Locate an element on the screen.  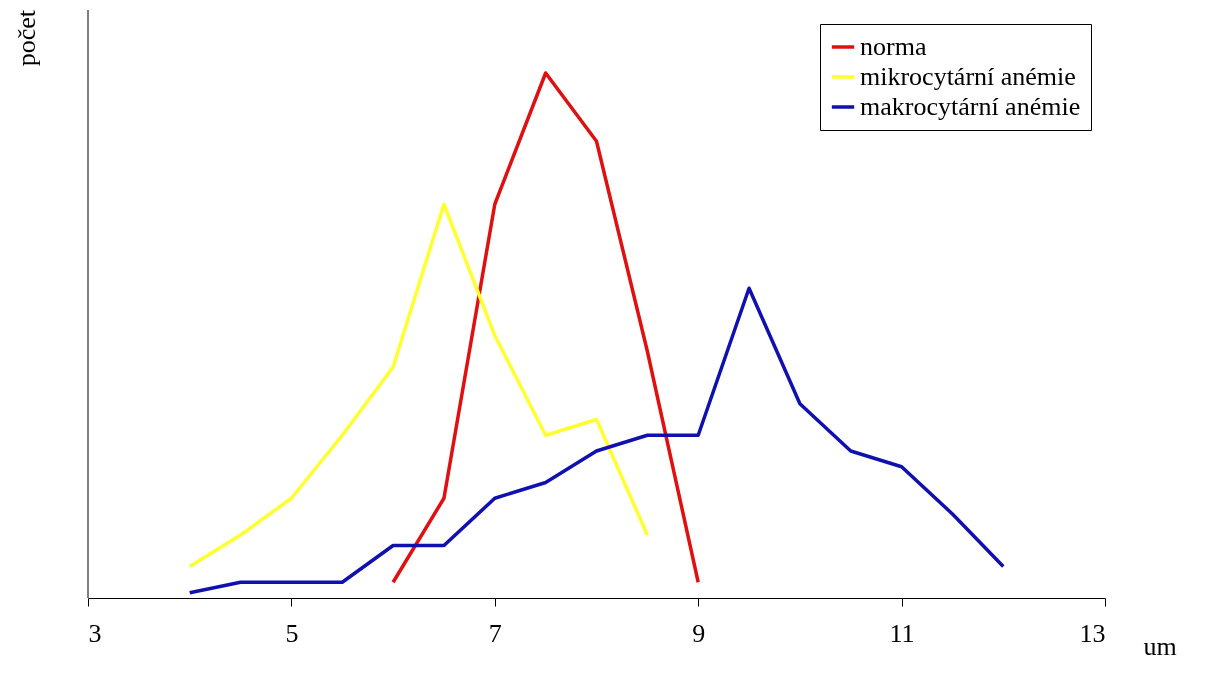
legend-label: norma is located at coordinates (893, 46).